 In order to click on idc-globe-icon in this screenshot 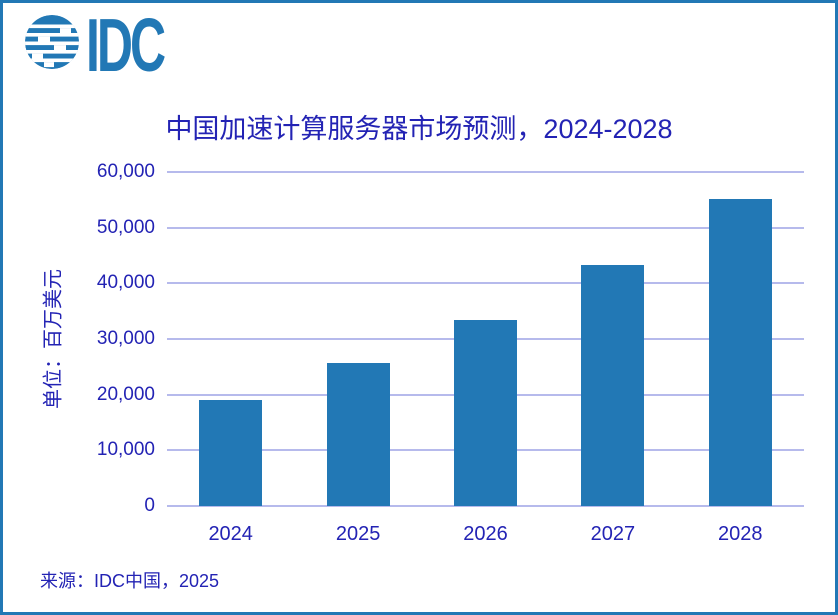, I will do `click(52, 42)`.